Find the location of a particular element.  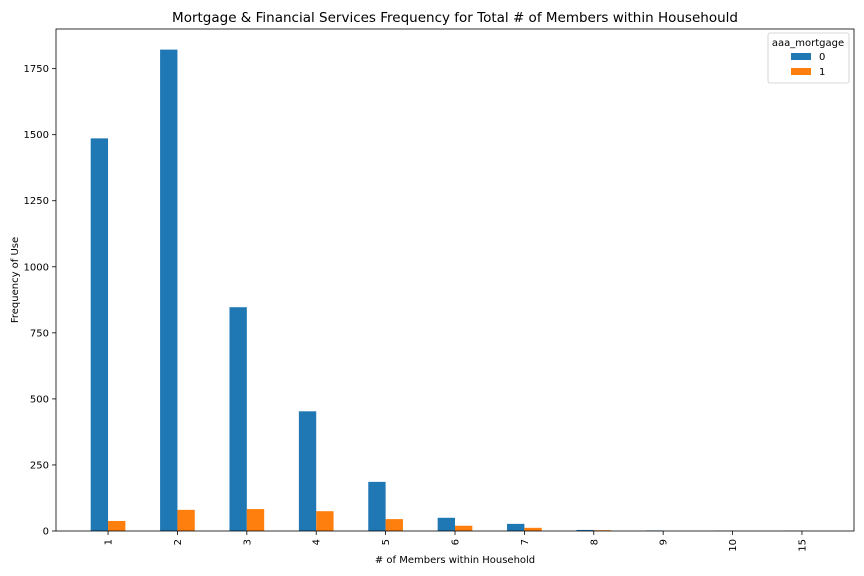

x-axis-label: # of Members within Household is located at coordinates (455, 560).